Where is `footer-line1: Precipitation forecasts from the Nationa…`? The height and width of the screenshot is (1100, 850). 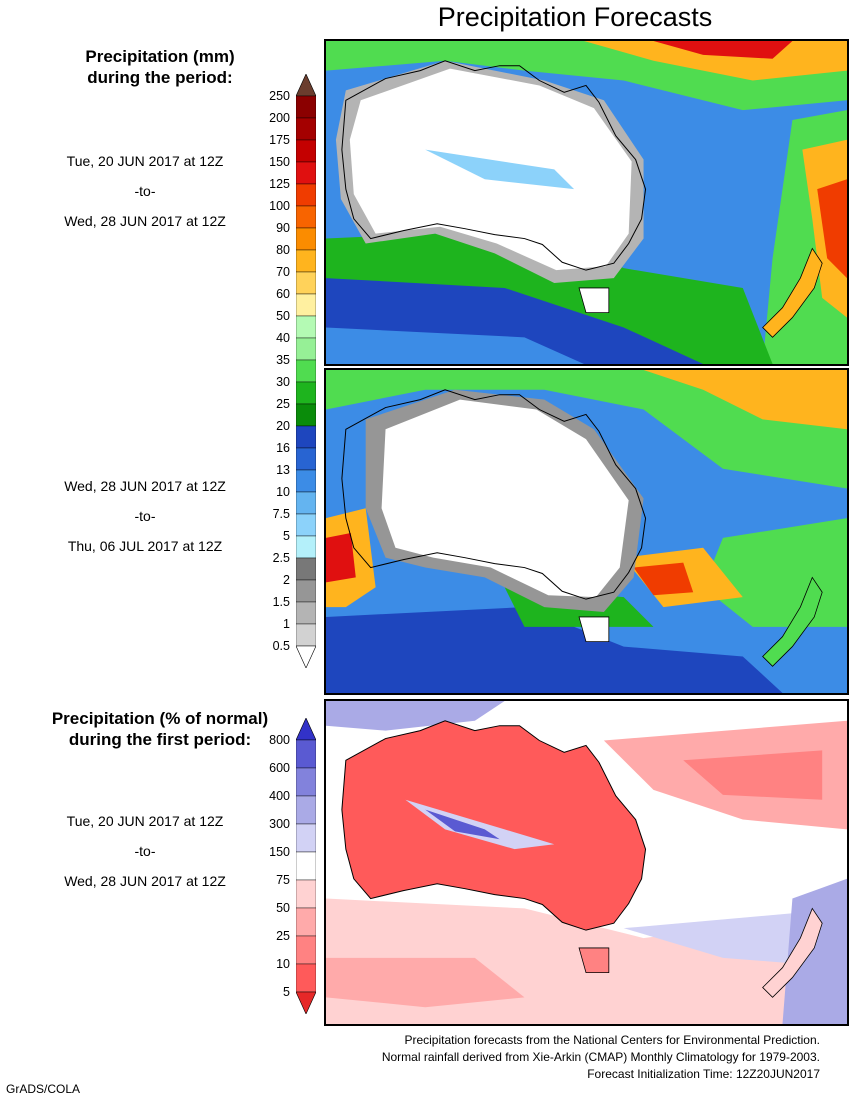
footer-line1: Precipitation forecasts from the Nationa… is located at coordinates (612, 1040).